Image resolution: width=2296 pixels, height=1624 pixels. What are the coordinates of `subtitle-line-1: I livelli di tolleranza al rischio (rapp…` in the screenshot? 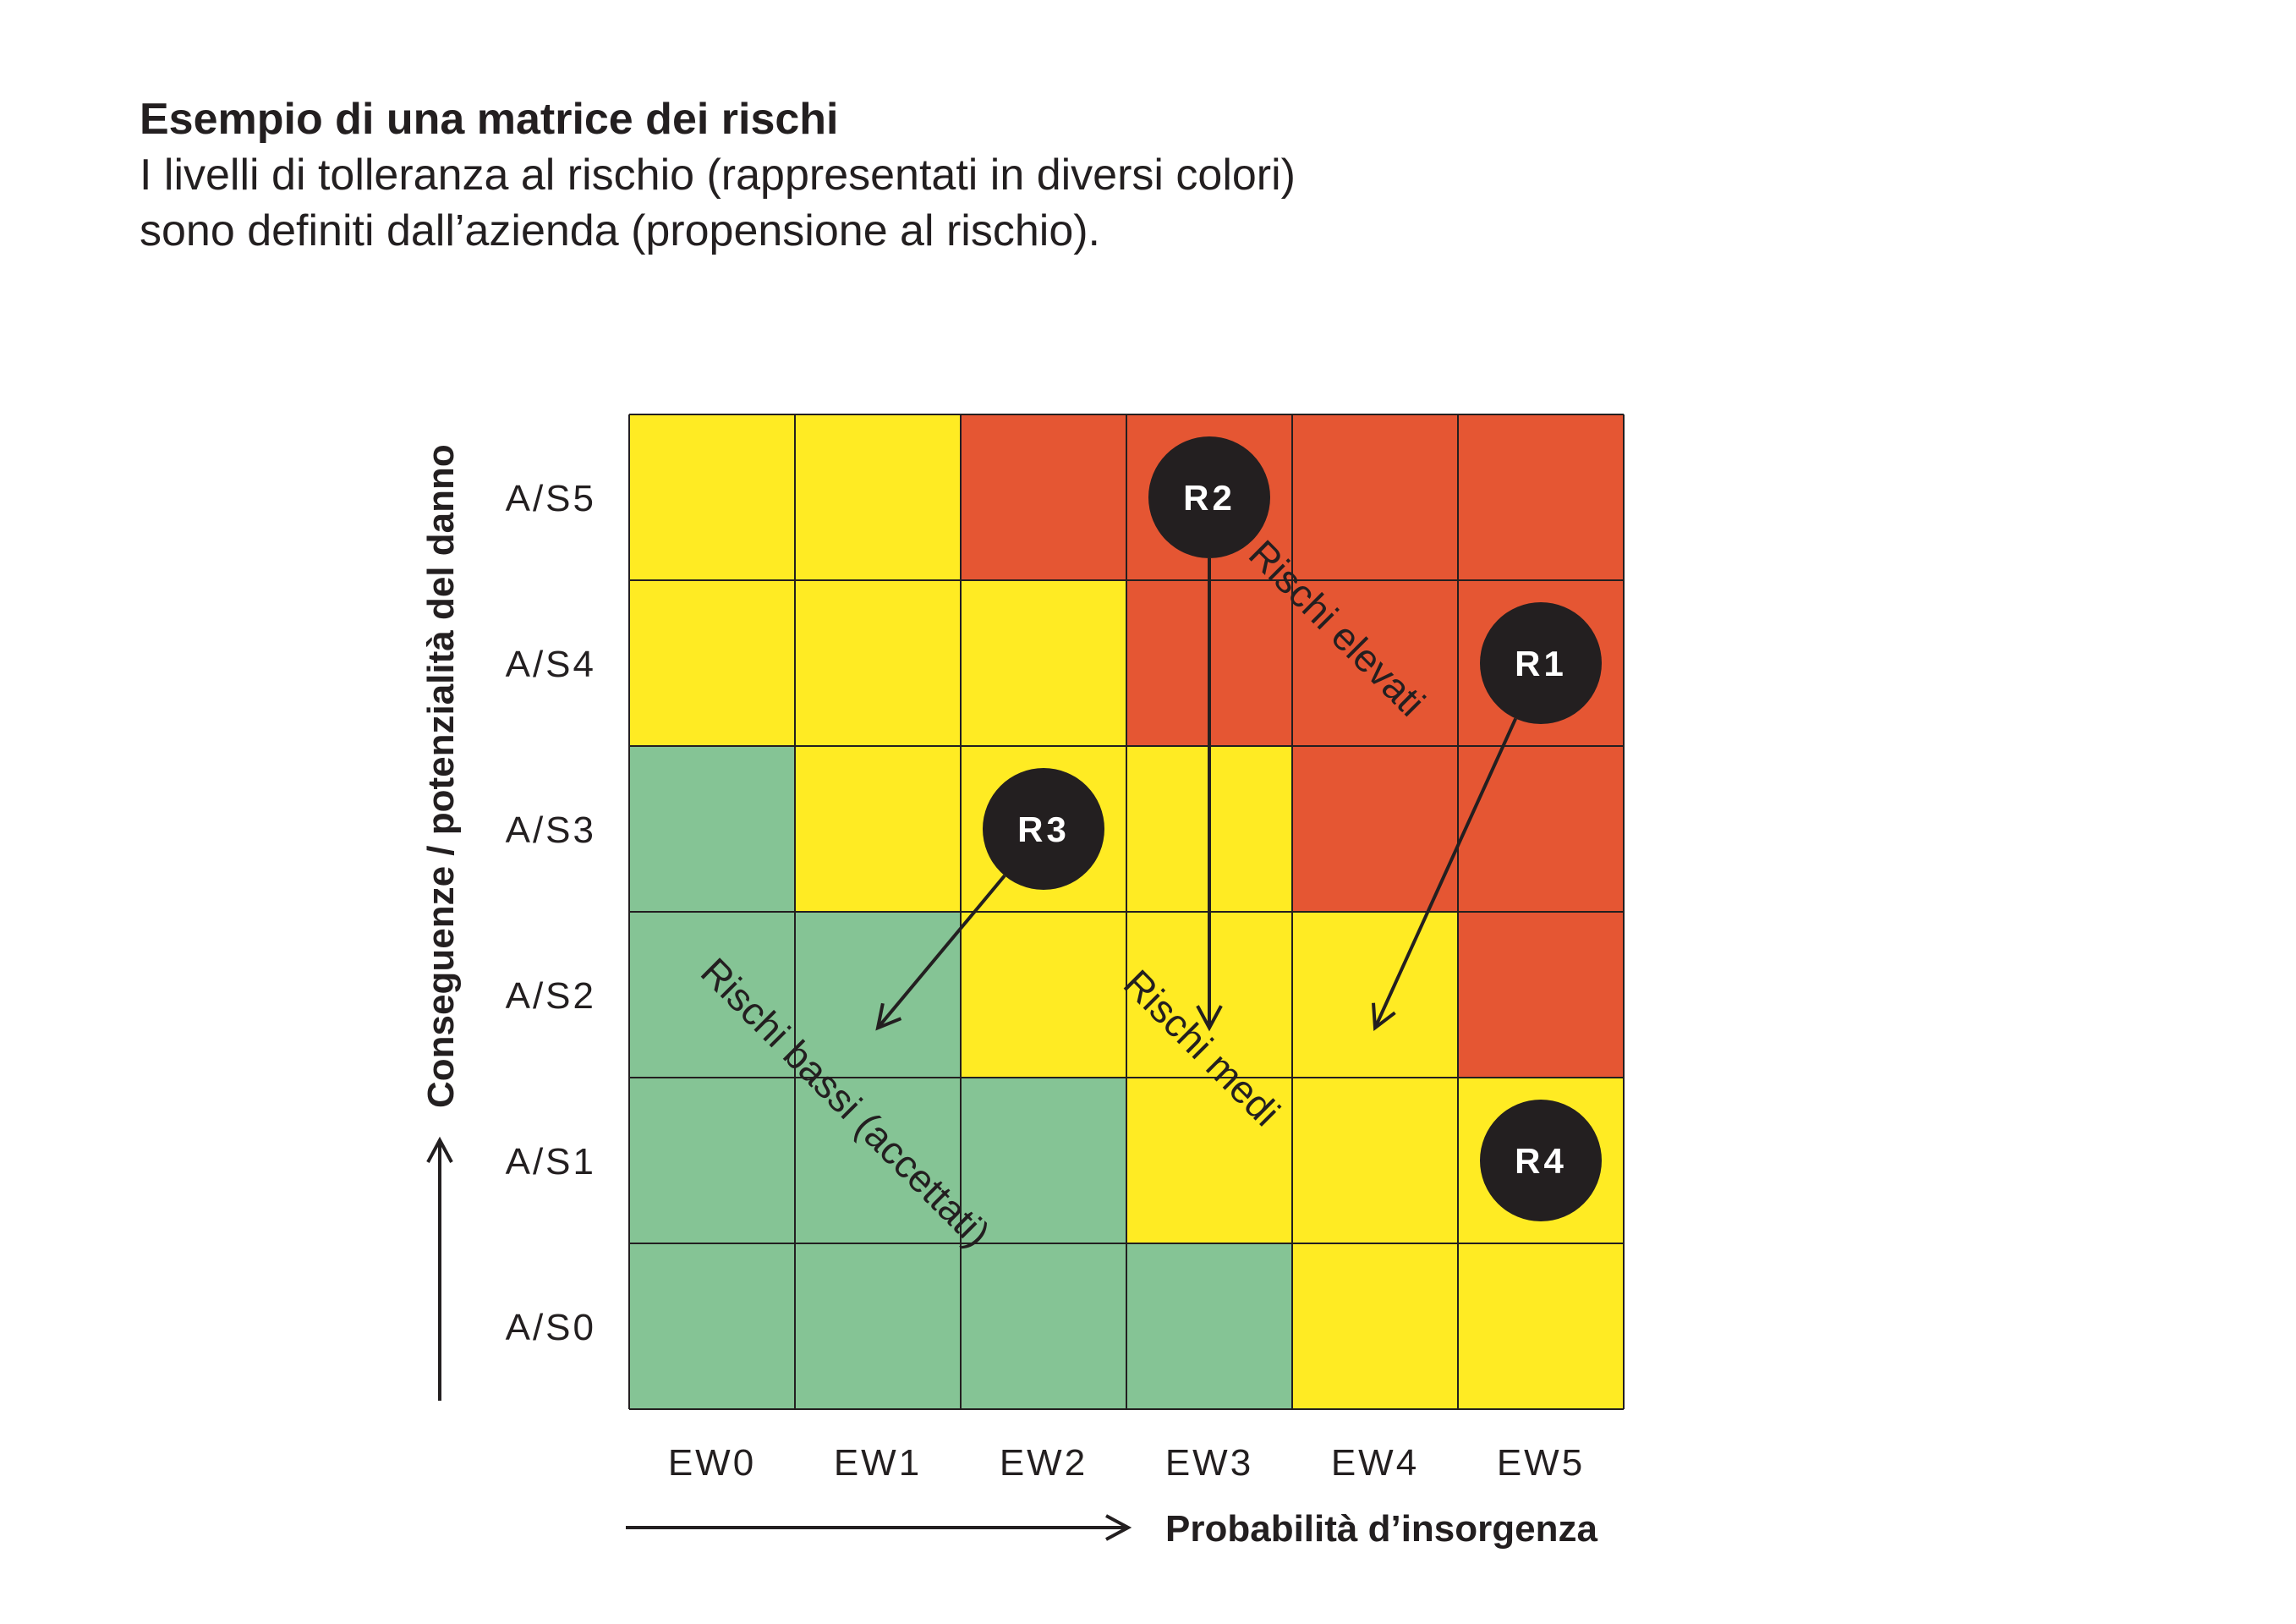 It's located at (718, 175).